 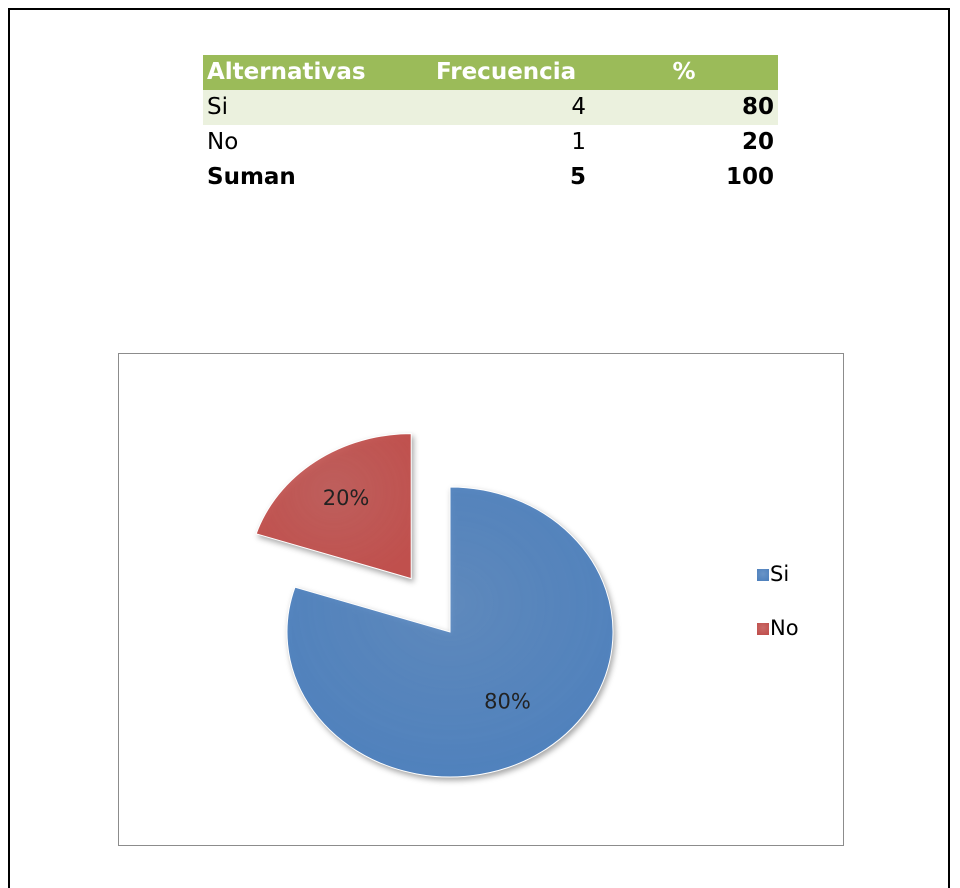 I want to click on legend-label: No, so click(x=784, y=628).